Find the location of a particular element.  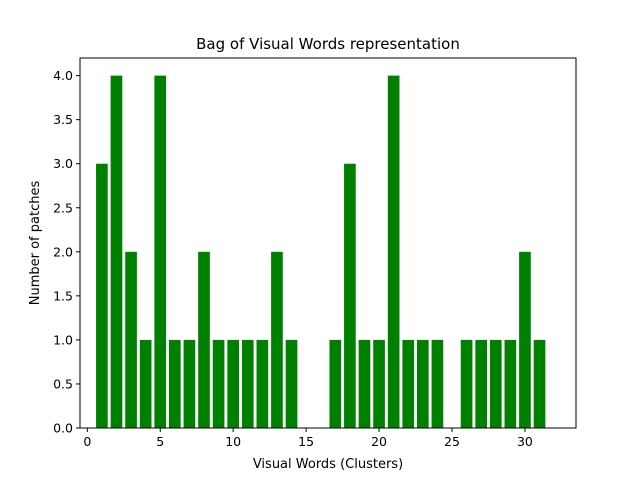

y-tick-label: 1.5 is located at coordinates (63, 295).